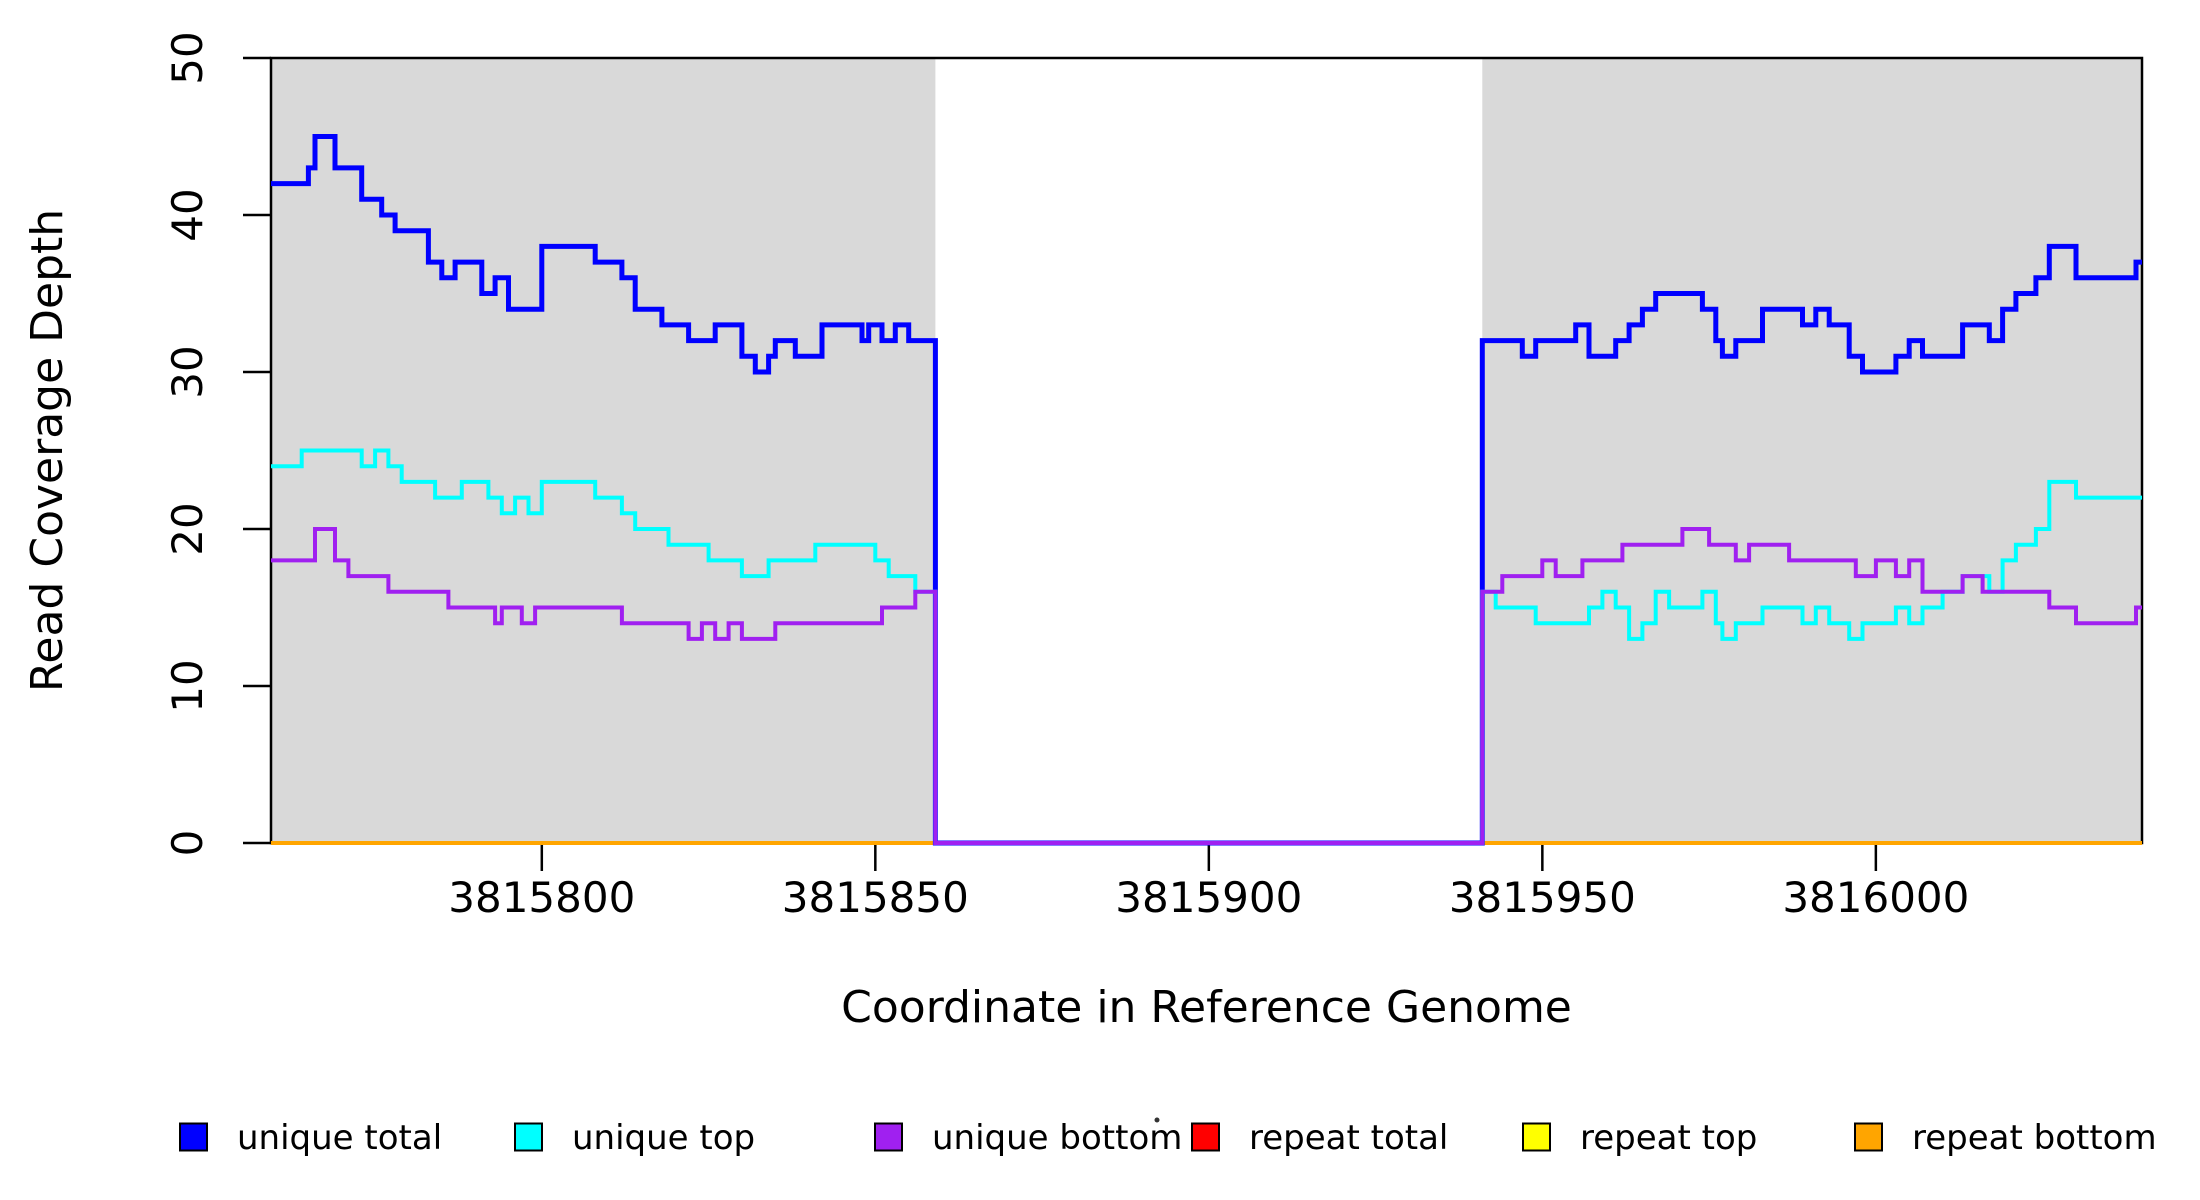 The width and height of the screenshot is (2200, 1200). I want to click on legend-label: repeat top, so click(1668, 1138).